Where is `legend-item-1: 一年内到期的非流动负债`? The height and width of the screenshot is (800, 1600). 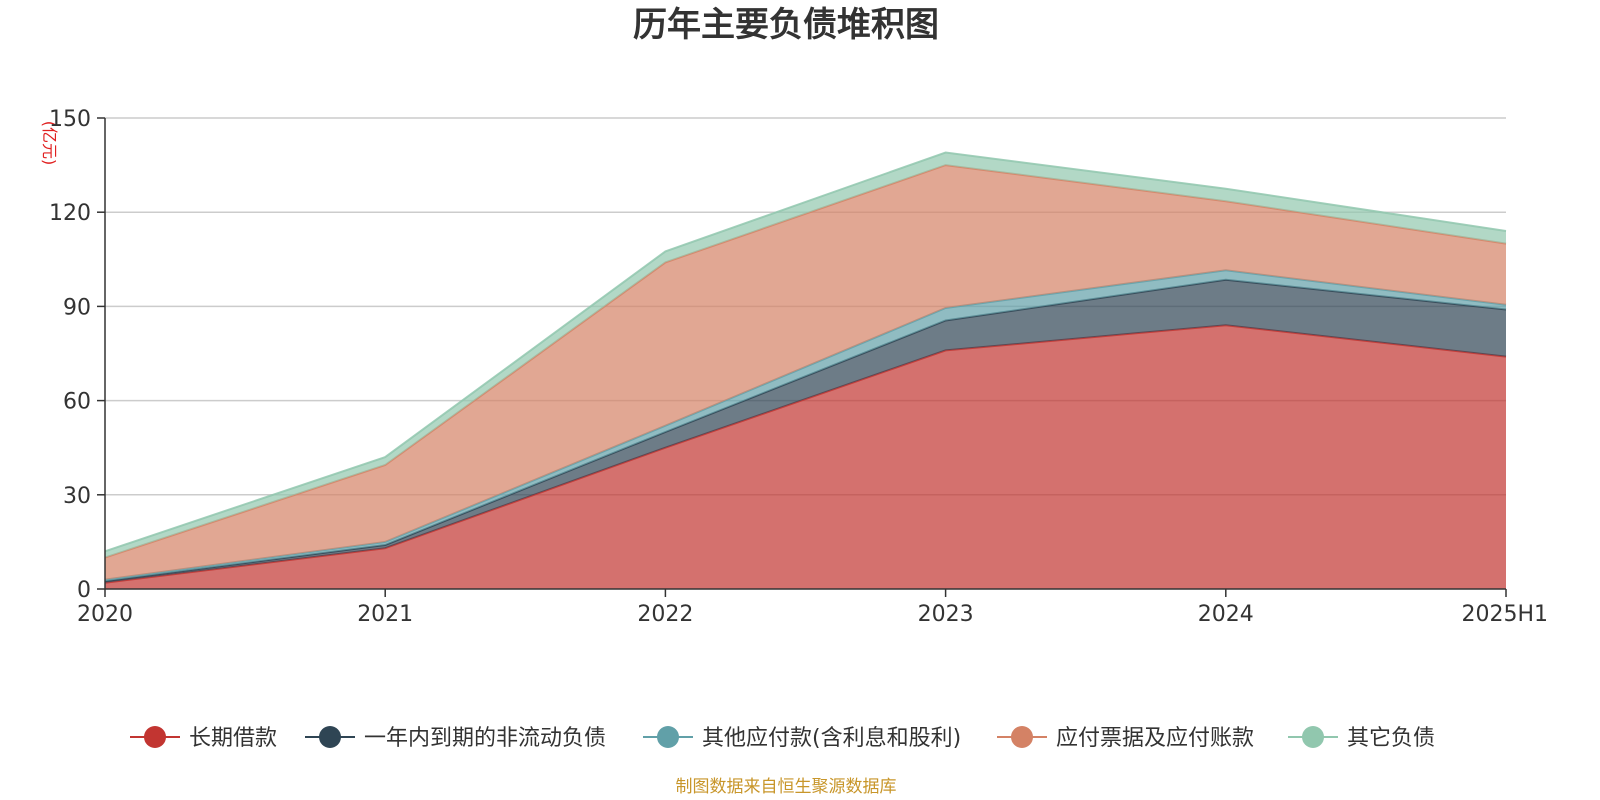 legend-item-1: 一年内到期的非流动负债 is located at coordinates (455, 738).